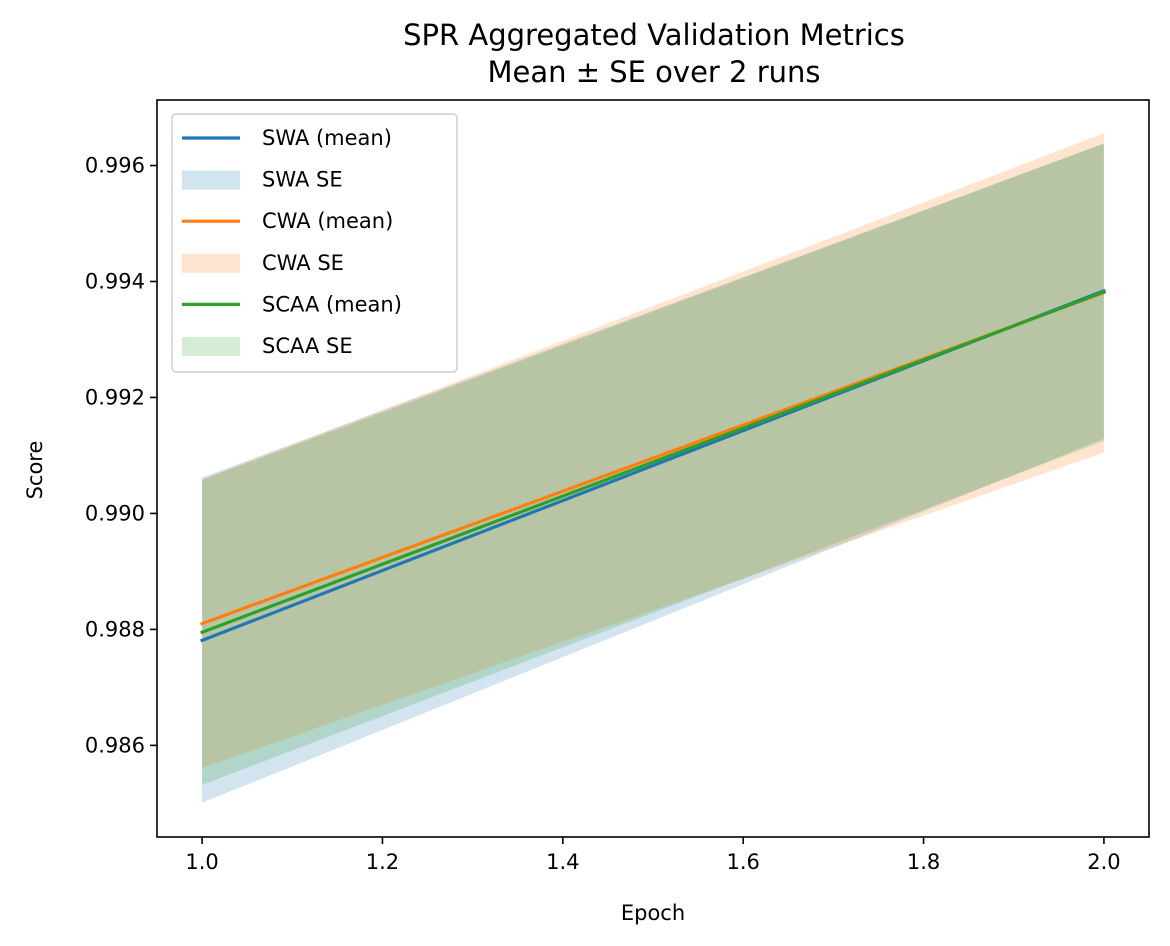  I want to click on chart-title: SPR Aggregated Validation Metrics, so click(654, 35).